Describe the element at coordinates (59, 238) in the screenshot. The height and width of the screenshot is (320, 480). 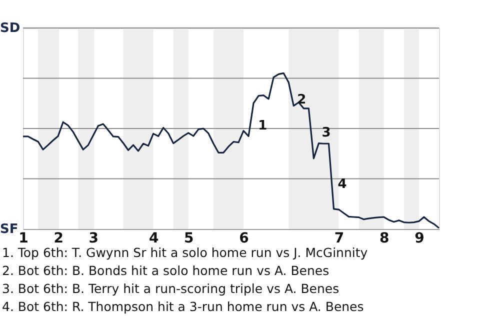
I see `x-tick-label: 2` at that location.